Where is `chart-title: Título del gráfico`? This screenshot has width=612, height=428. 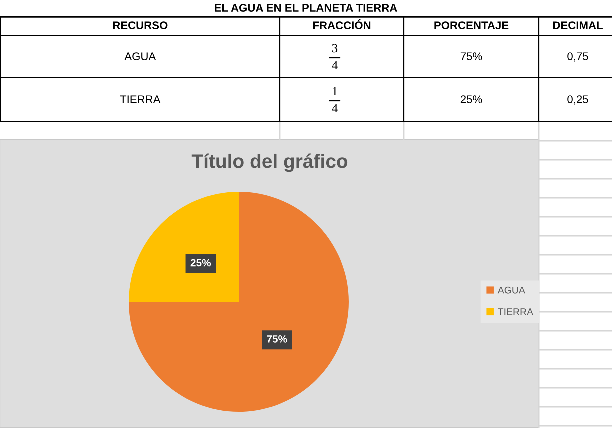 chart-title: Título del gráfico is located at coordinates (270, 163).